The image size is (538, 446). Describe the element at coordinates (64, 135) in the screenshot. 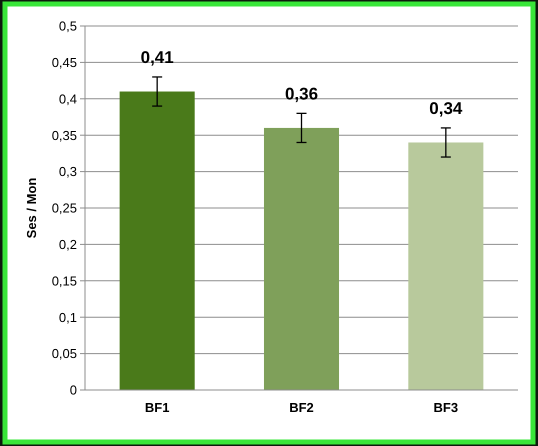

I see `y-tick-label: 0,35` at that location.